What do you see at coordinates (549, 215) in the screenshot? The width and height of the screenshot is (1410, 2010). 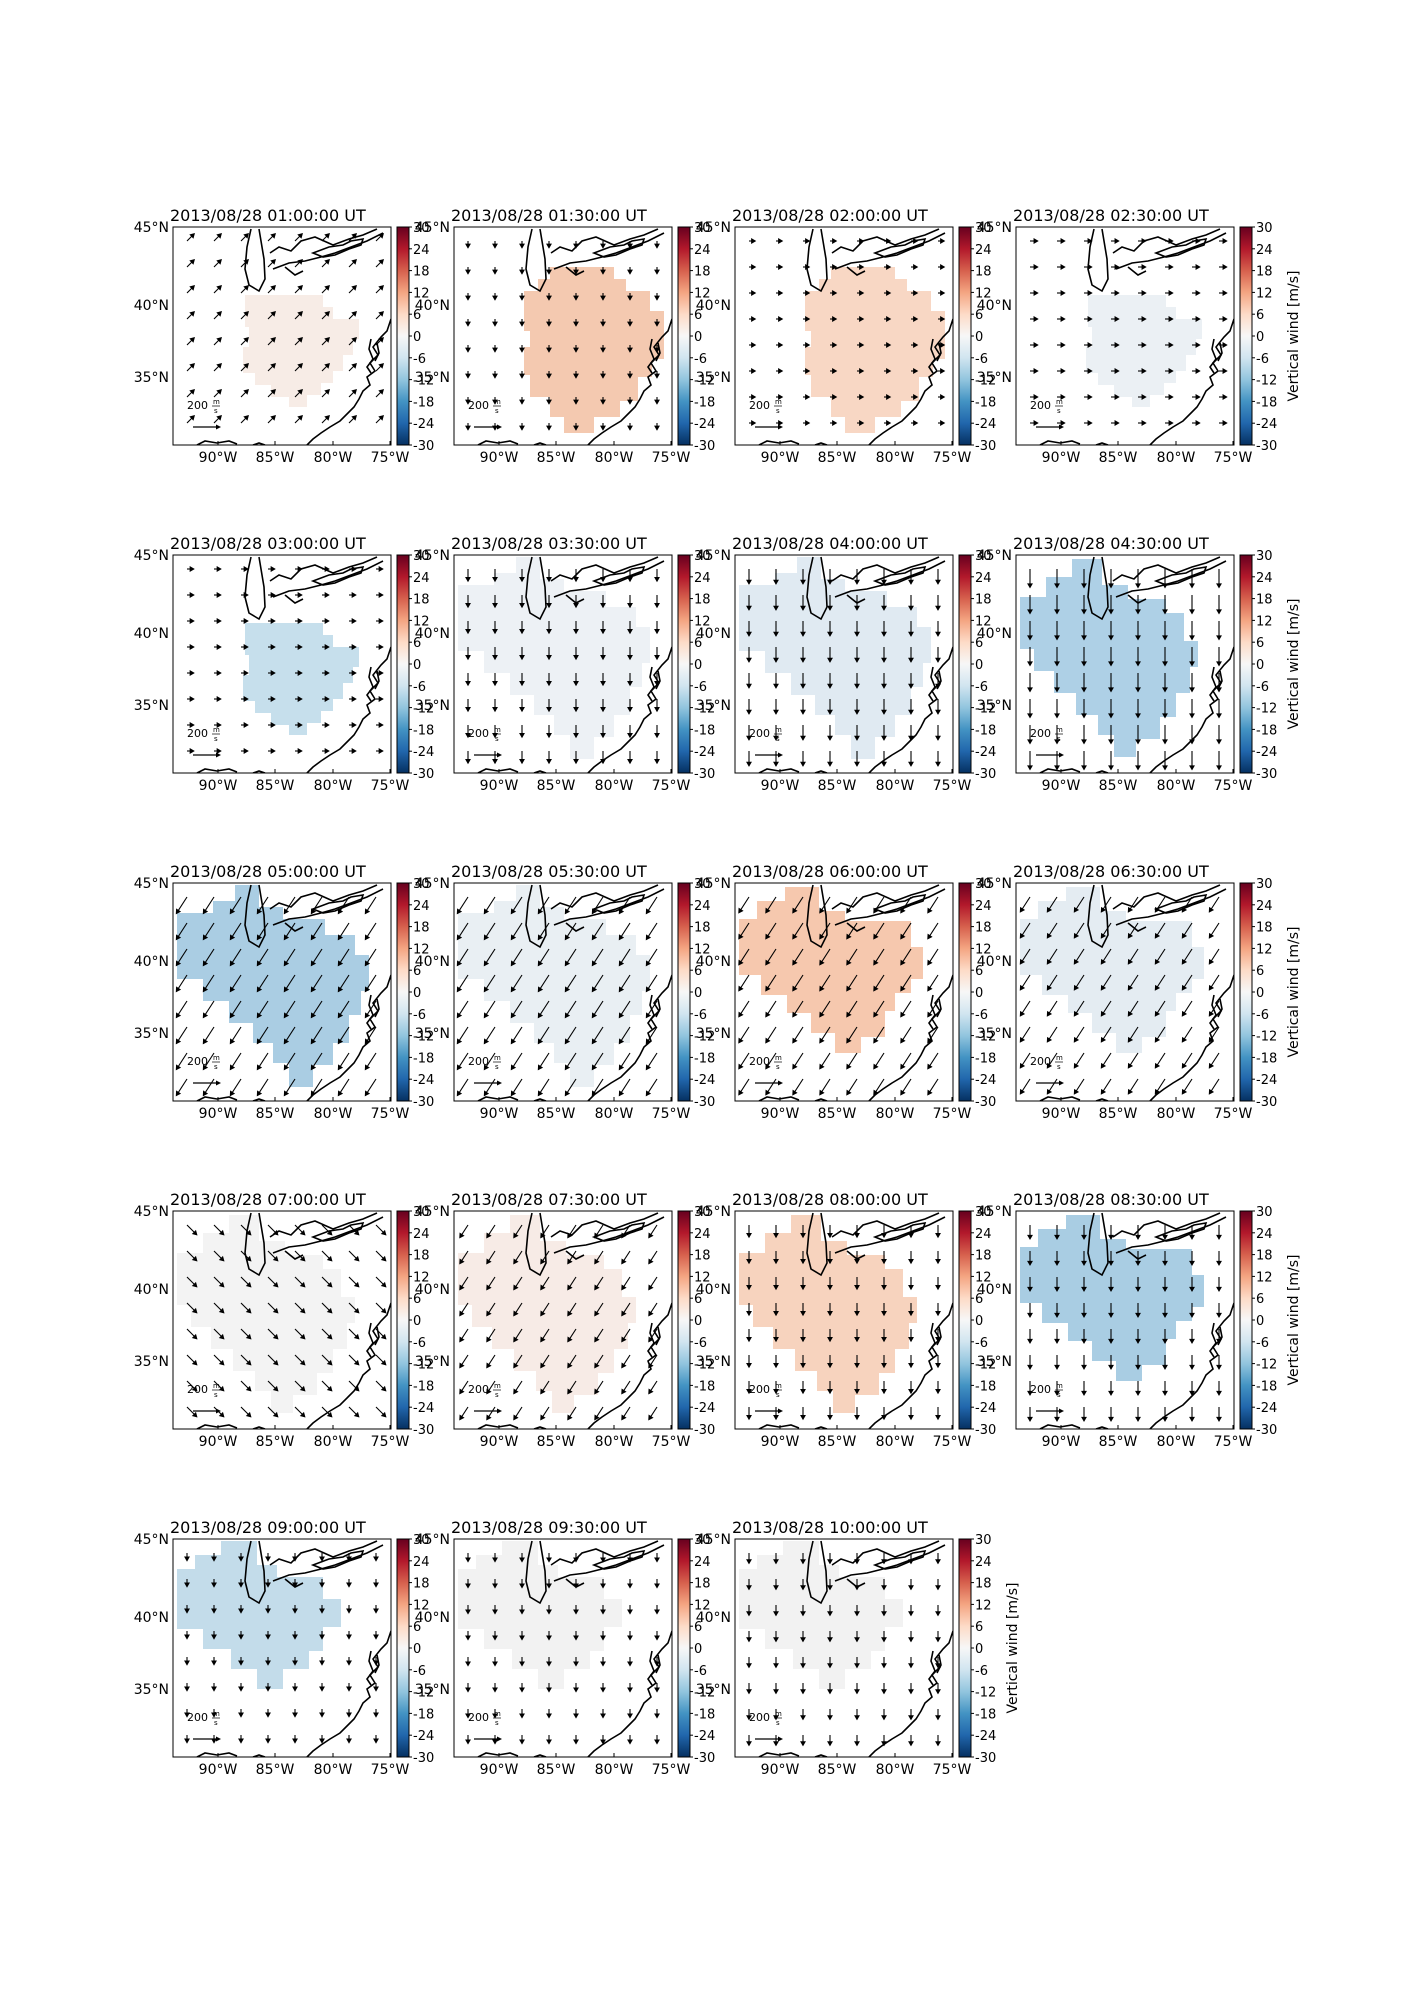 I see `panel-title: 2013/08/28 01:30:00 UT` at bounding box center [549, 215].